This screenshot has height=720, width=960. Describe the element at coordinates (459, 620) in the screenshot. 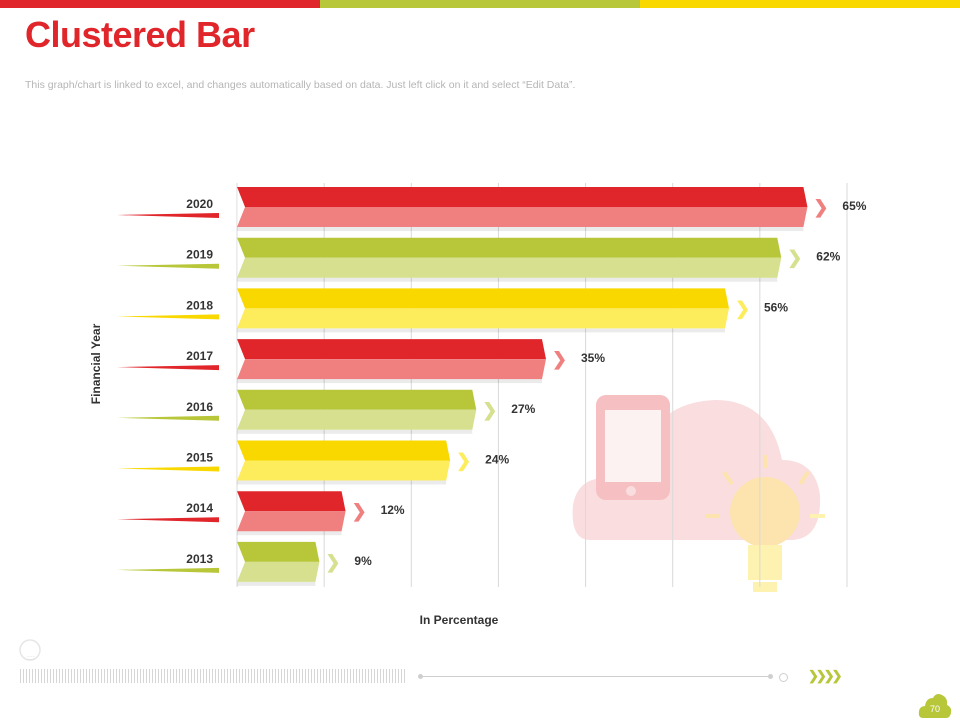

I see `x-axis-label: In Percentage` at that location.